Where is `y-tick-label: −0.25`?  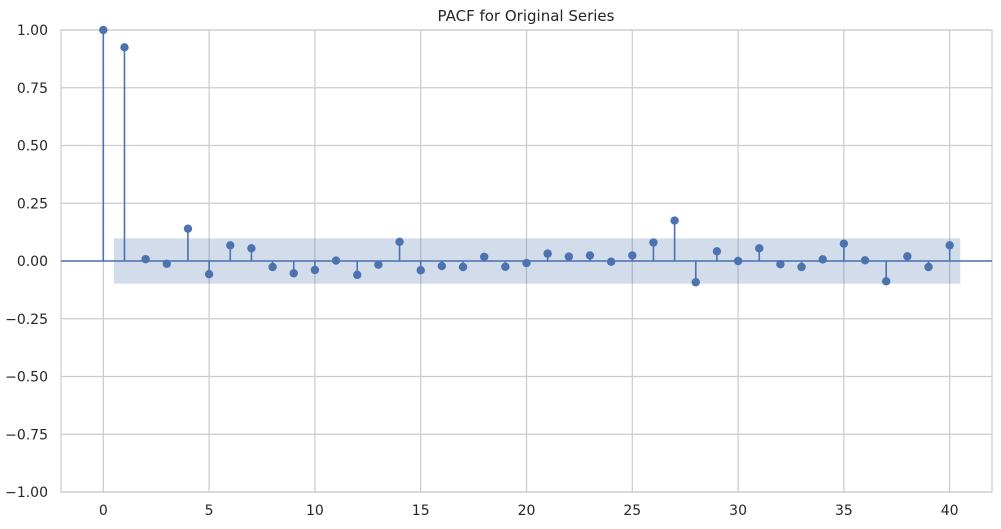
y-tick-label: −0.25 is located at coordinates (26, 320).